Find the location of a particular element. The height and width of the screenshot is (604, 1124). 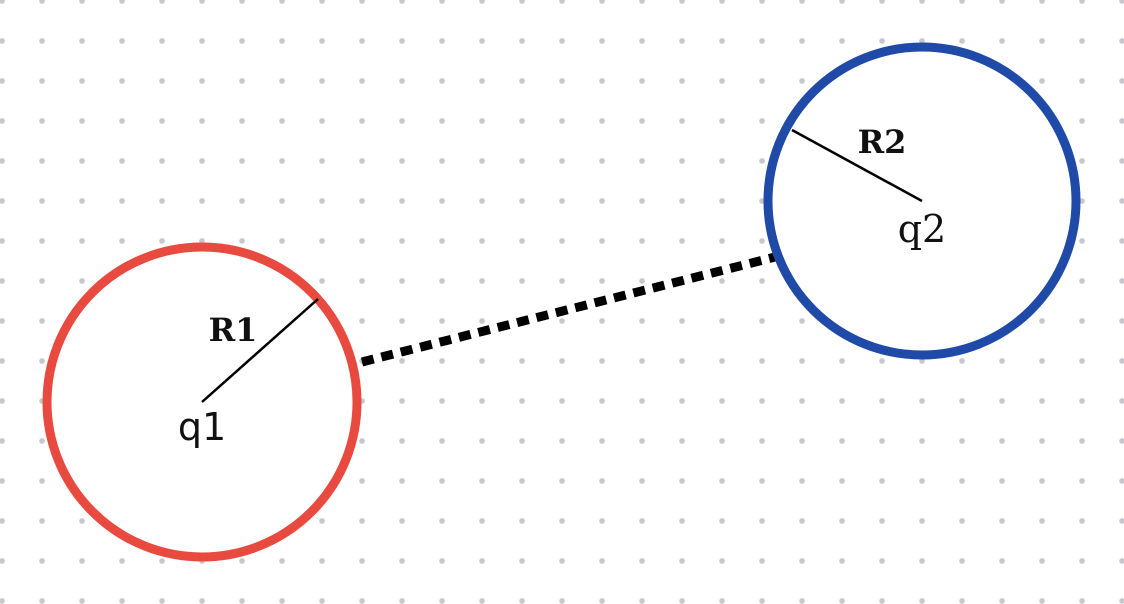

radius-line-r1 is located at coordinates (260, 350).